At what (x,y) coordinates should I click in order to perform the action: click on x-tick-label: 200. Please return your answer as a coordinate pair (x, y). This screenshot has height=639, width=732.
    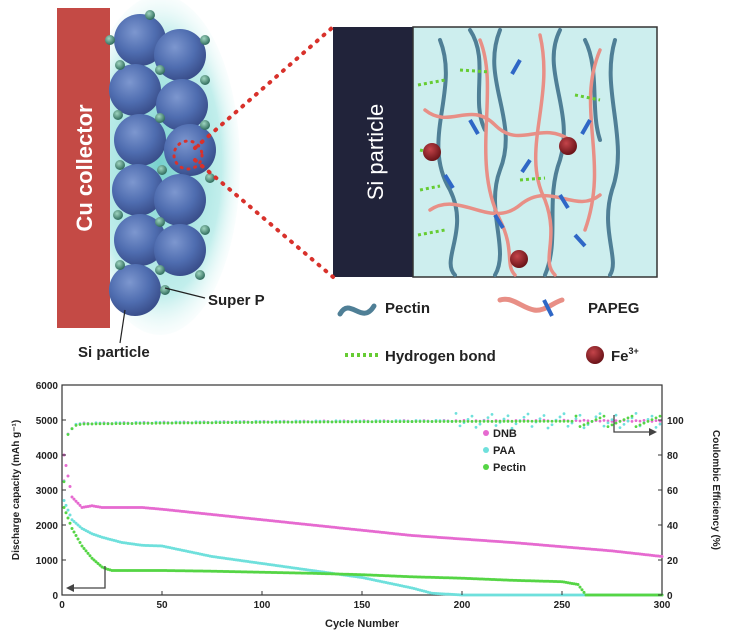
    Looking at the image, I should click on (462, 605).